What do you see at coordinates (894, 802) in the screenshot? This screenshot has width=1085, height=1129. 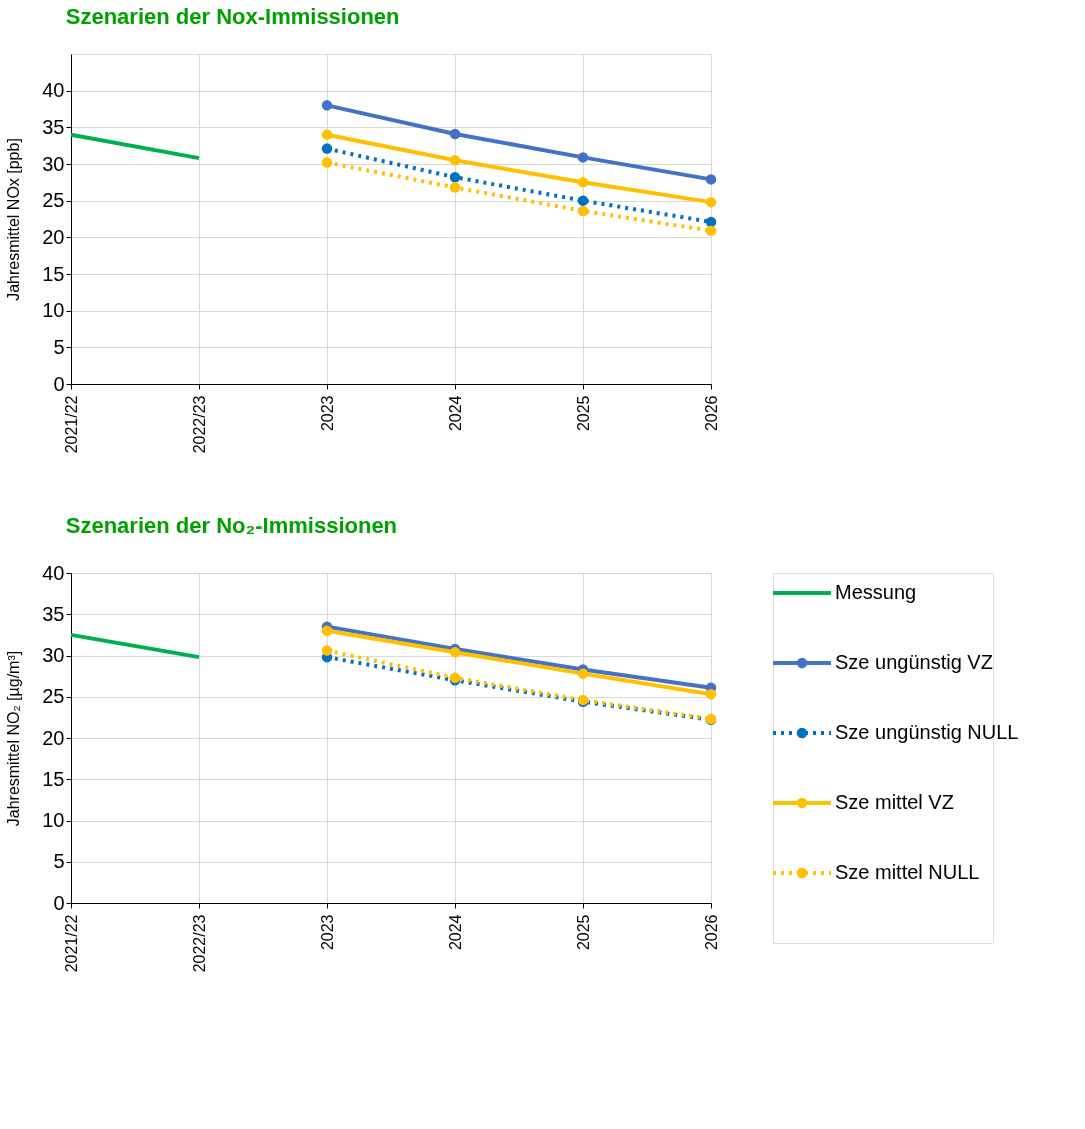 I see `legend-label: Sze mittel VZ` at bounding box center [894, 802].